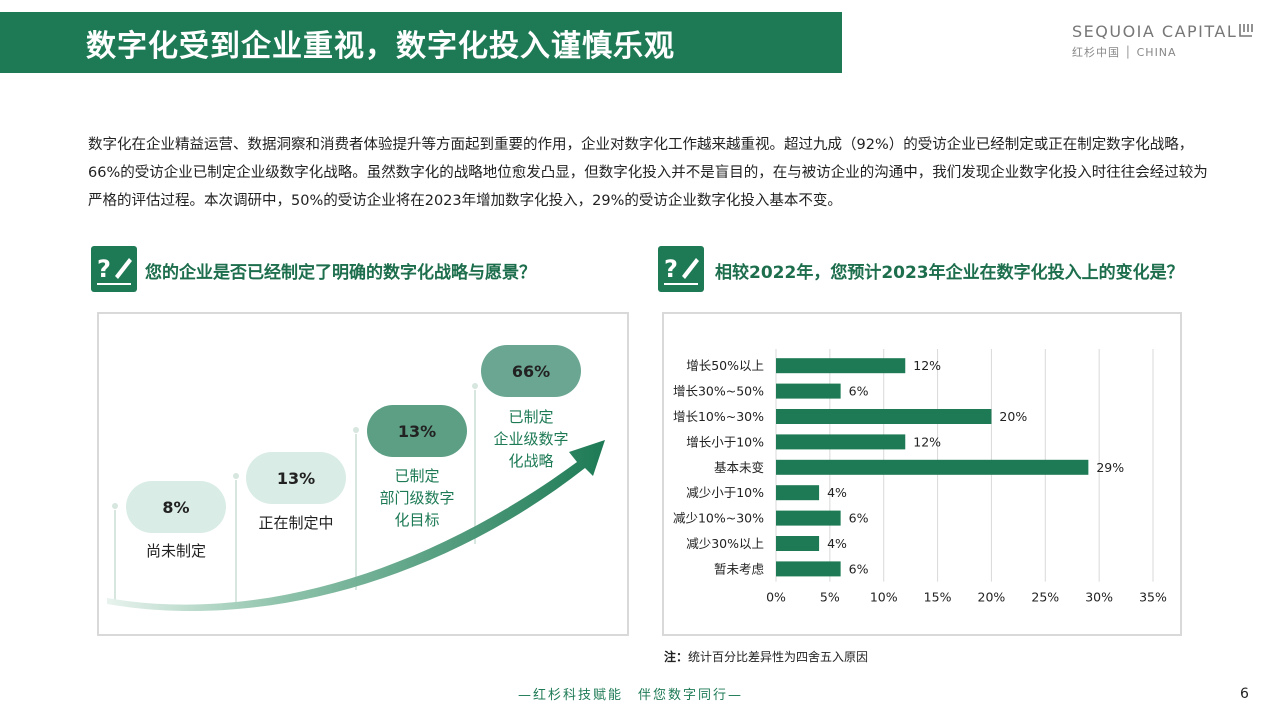  I want to click on title-bar, so click(421, 42).